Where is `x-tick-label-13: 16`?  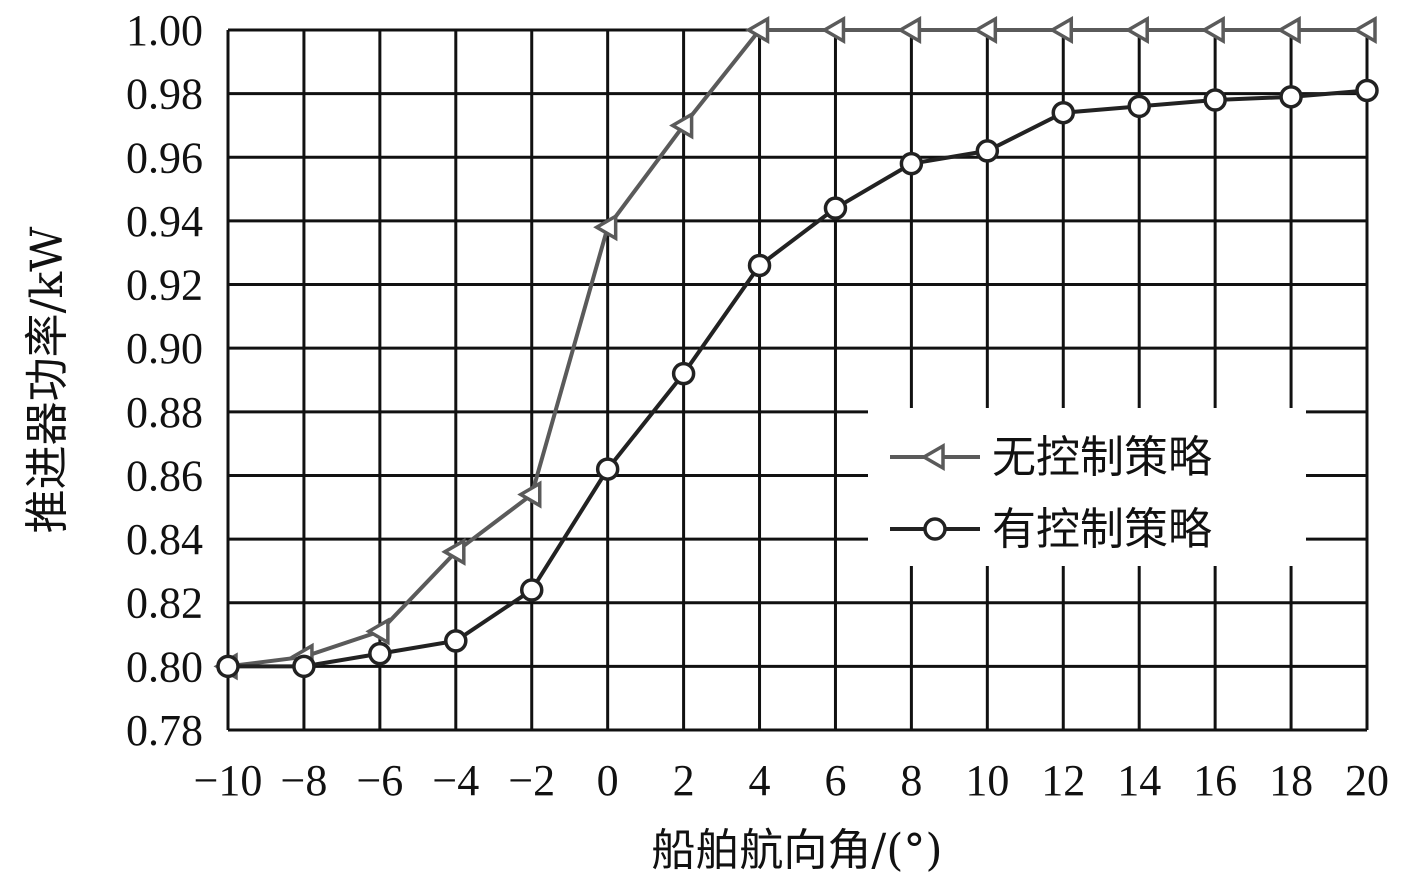 x-tick-label-13: 16 is located at coordinates (1215, 780).